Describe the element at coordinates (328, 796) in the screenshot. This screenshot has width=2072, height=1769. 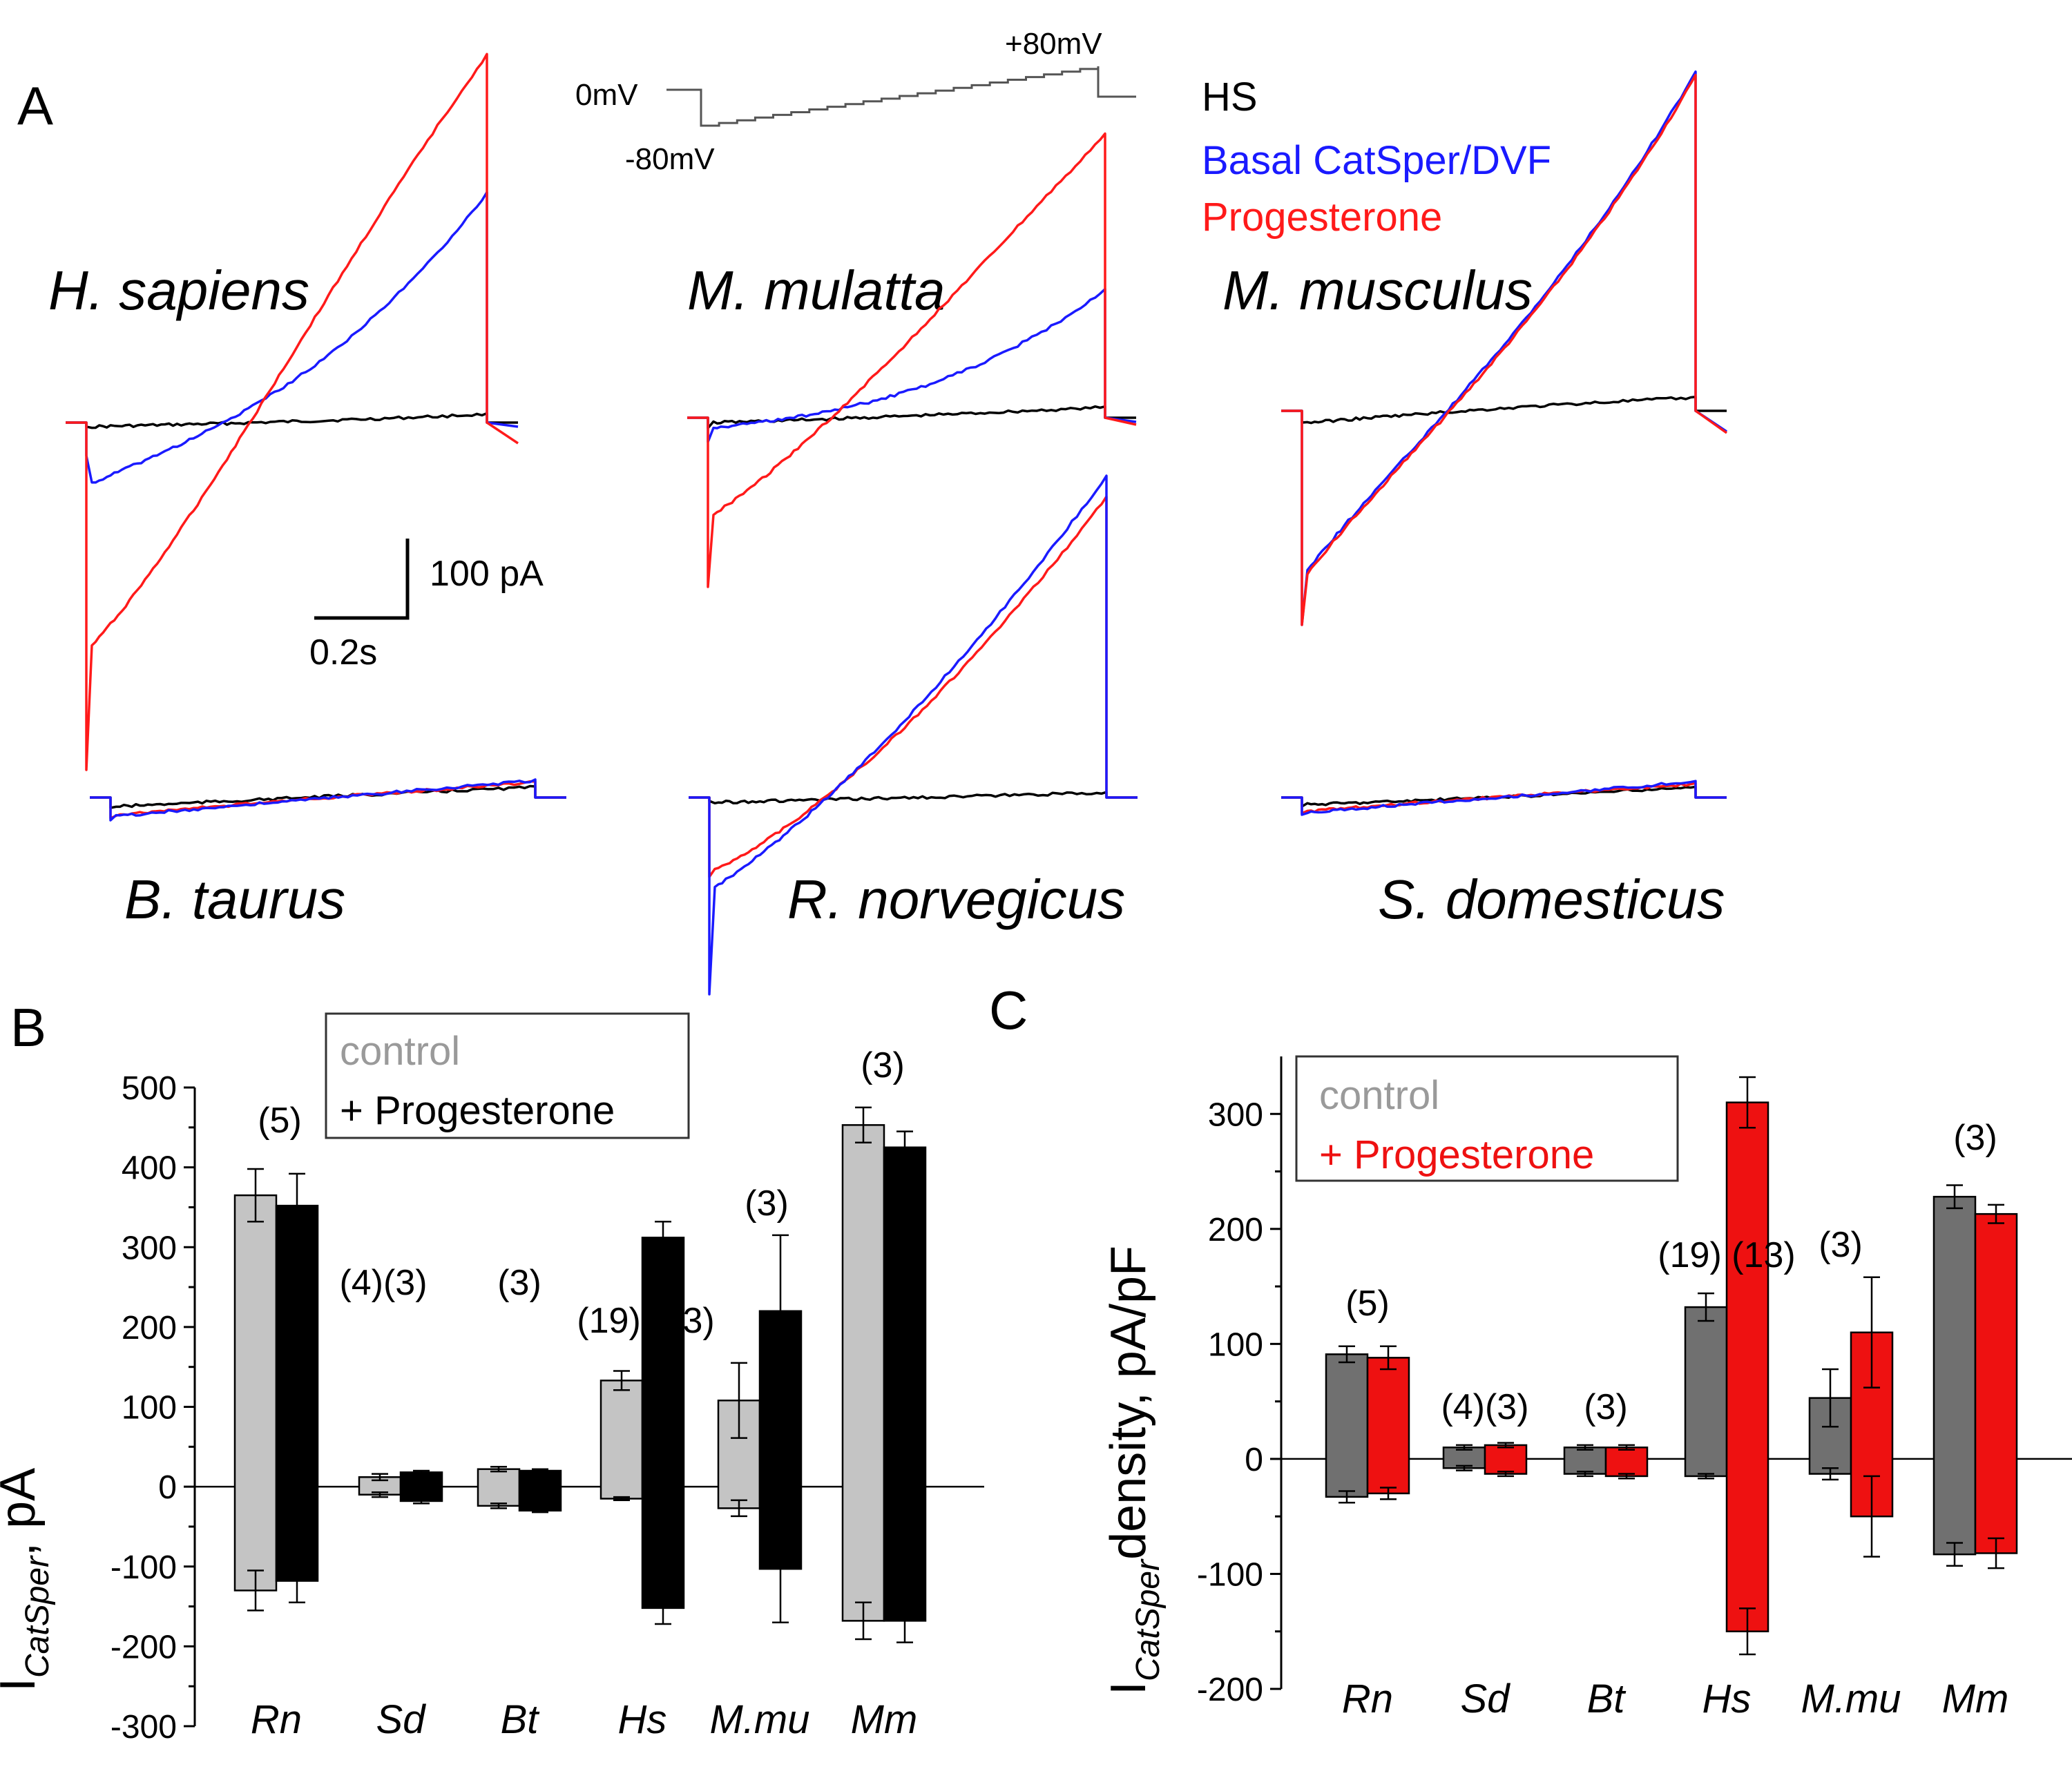
I see `trace-bt-hs` at that location.